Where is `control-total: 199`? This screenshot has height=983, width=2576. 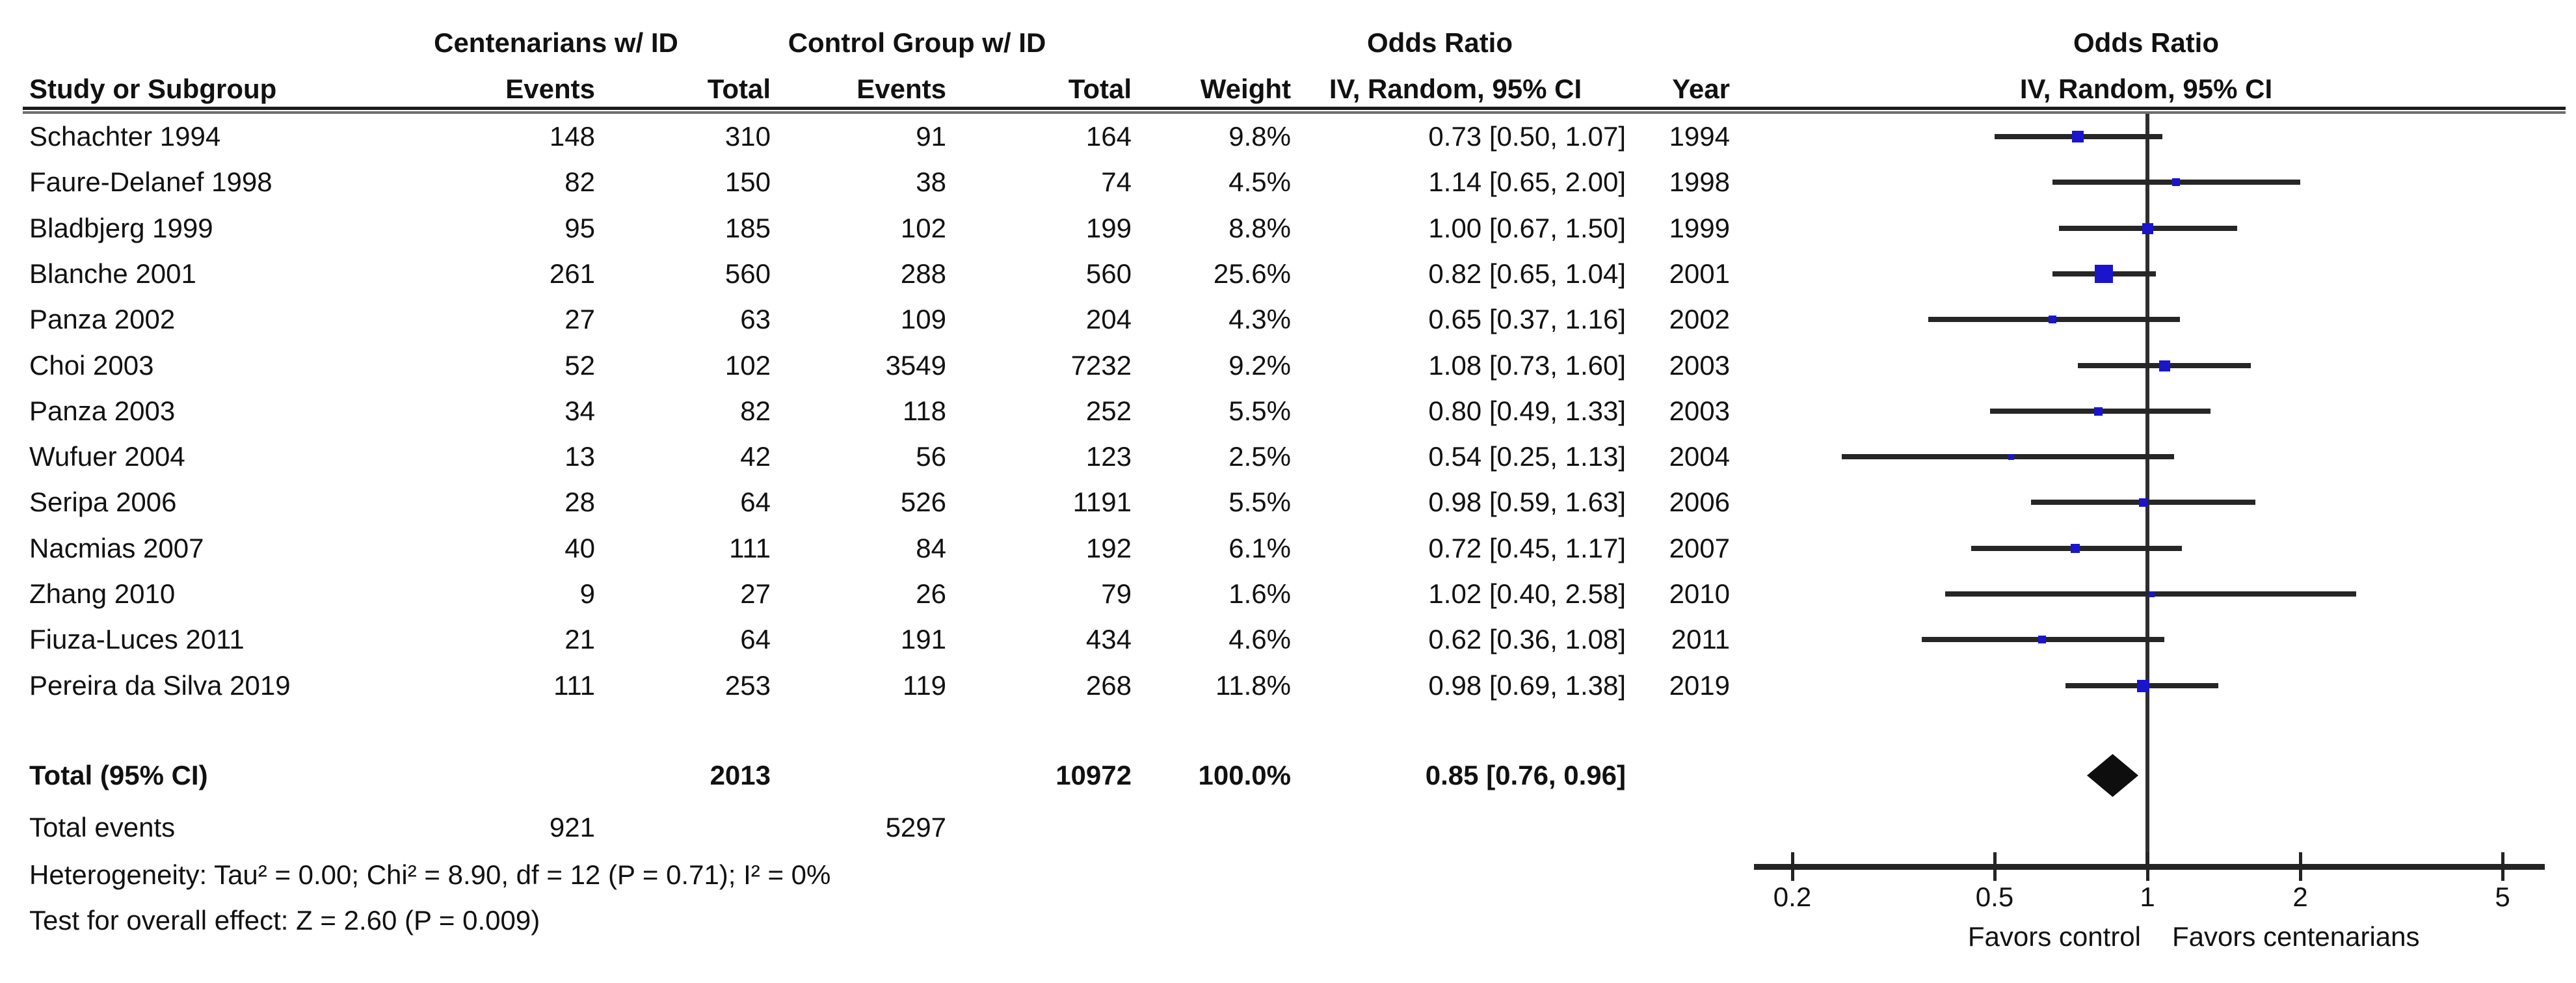
control-total: 199 is located at coordinates (1108, 228).